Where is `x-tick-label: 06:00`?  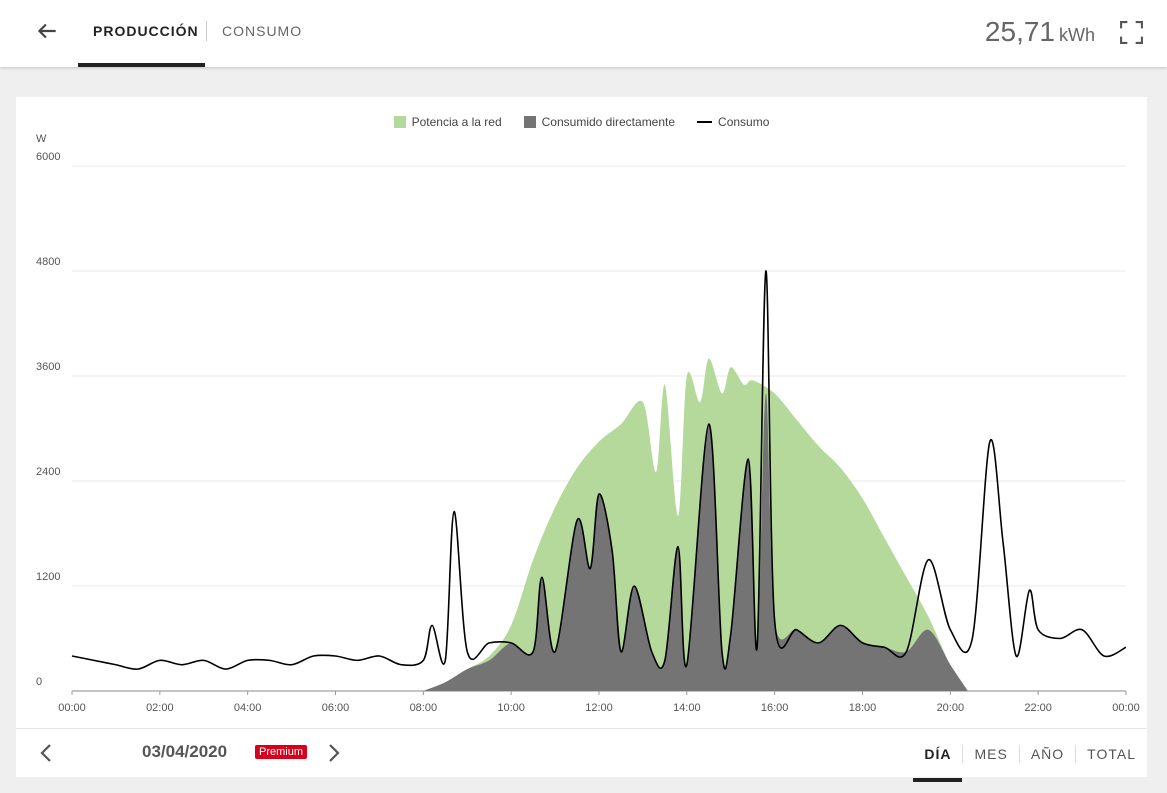
x-tick-label: 06:00 is located at coordinates (336, 708).